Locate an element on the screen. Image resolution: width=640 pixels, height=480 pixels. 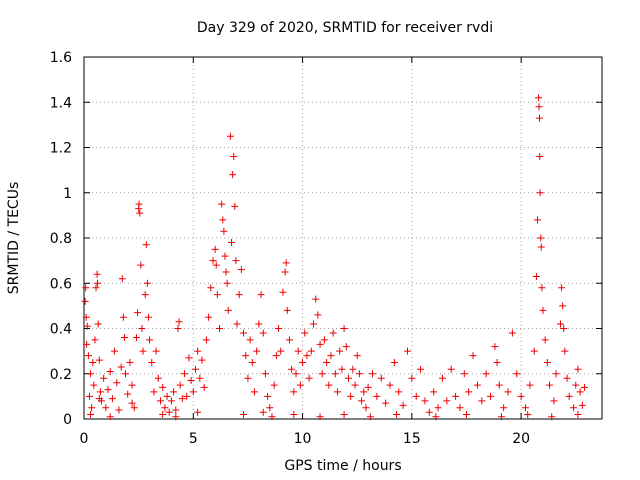
y-tick-label: 1.6 is located at coordinates (61, 58).